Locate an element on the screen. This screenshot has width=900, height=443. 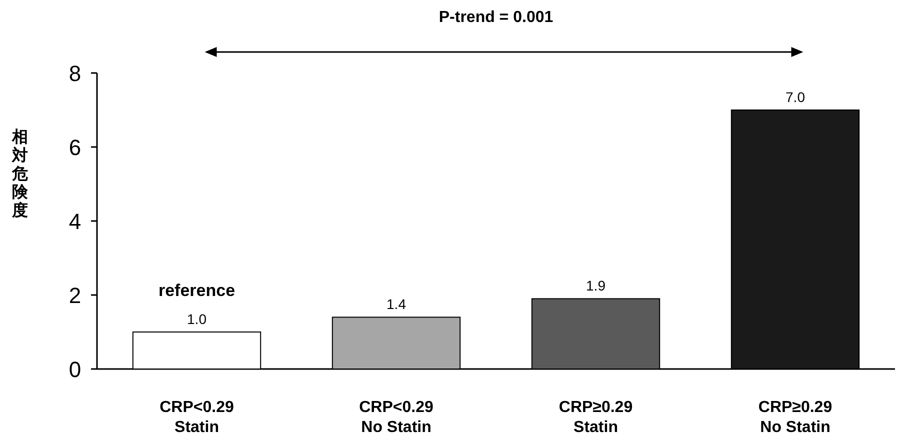
annotation: reference is located at coordinates (197, 290).